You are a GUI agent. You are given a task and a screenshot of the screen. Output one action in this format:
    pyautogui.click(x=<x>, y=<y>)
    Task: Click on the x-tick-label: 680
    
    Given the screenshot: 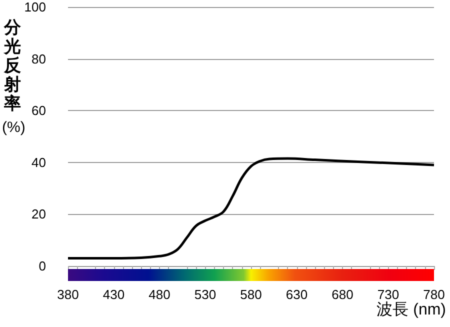 What is the action you would take?
    pyautogui.click(x=343, y=294)
    